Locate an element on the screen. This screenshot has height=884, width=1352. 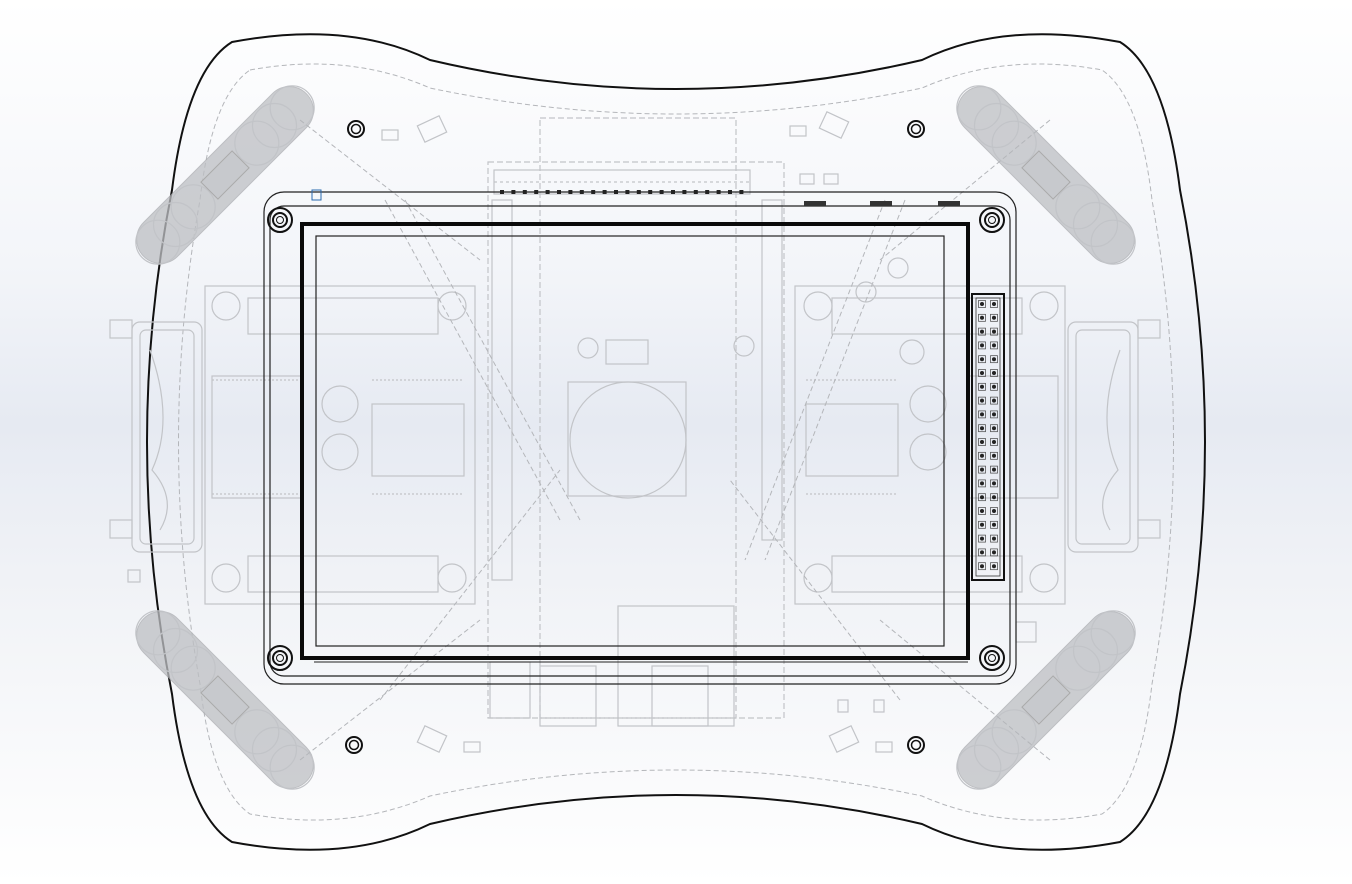
pin-header-2x20 is located at coordinates (988, 437).